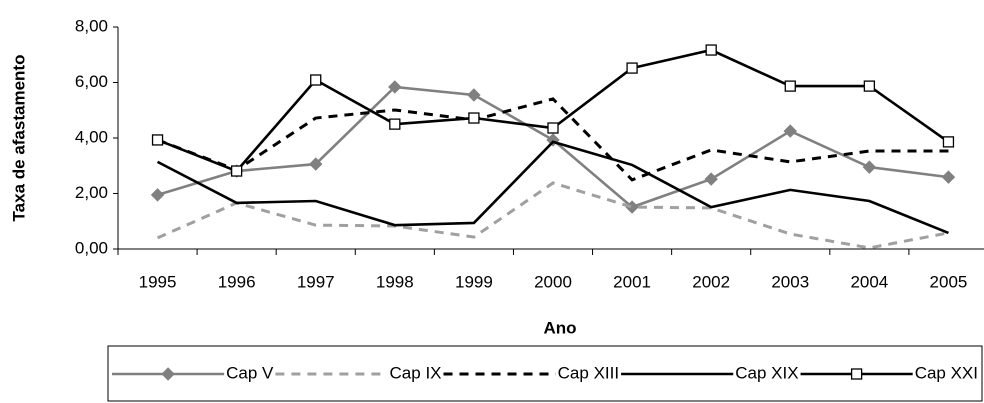 The image size is (984, 403). Describe the element at coordinates (395, 281) in the screenshot. I see `x-tick-label: 1998` at that location.